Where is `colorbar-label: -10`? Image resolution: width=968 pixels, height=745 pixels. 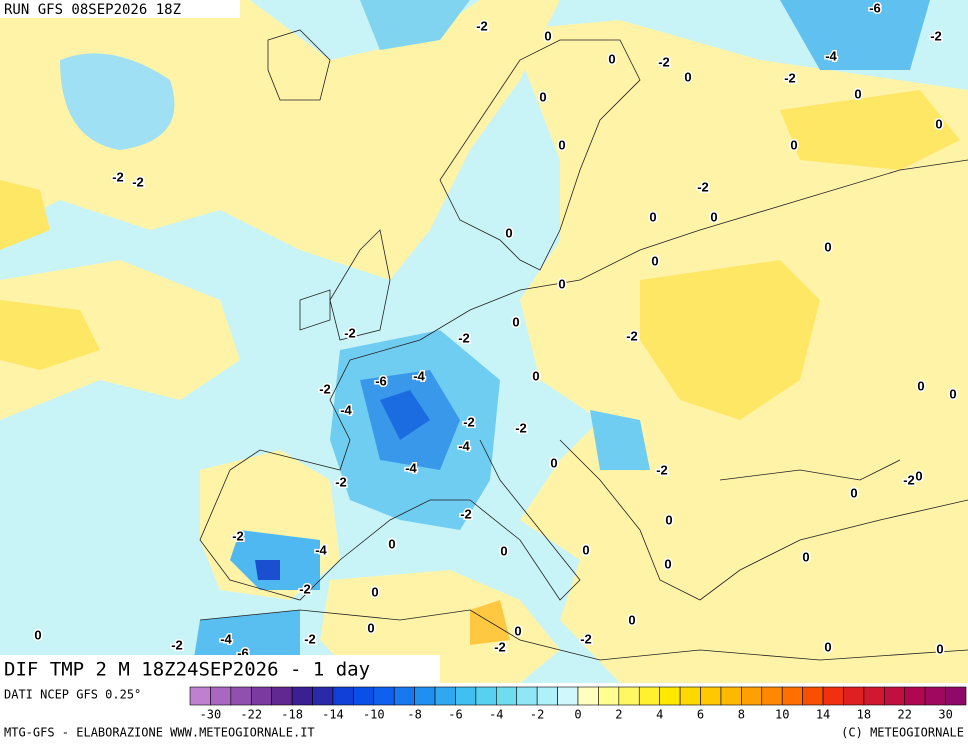
colorbar-label: -10 is located at coordinates (374, 715).